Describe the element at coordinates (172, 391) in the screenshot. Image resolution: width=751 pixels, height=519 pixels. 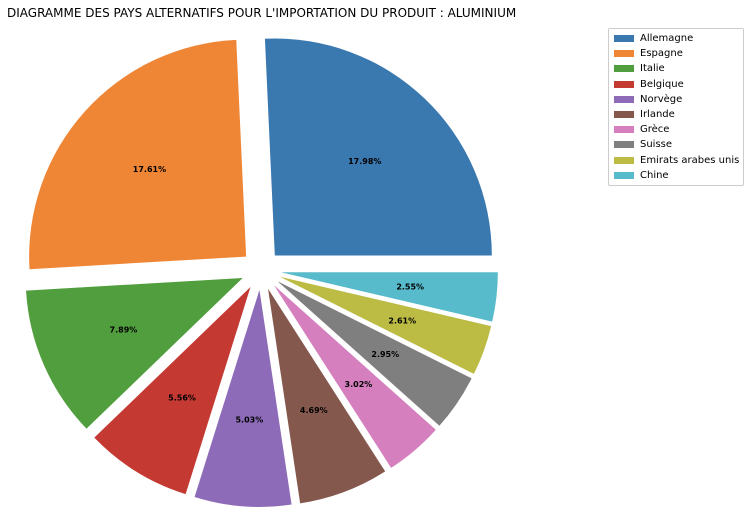
I see `pie-slice-belgique` at that location.